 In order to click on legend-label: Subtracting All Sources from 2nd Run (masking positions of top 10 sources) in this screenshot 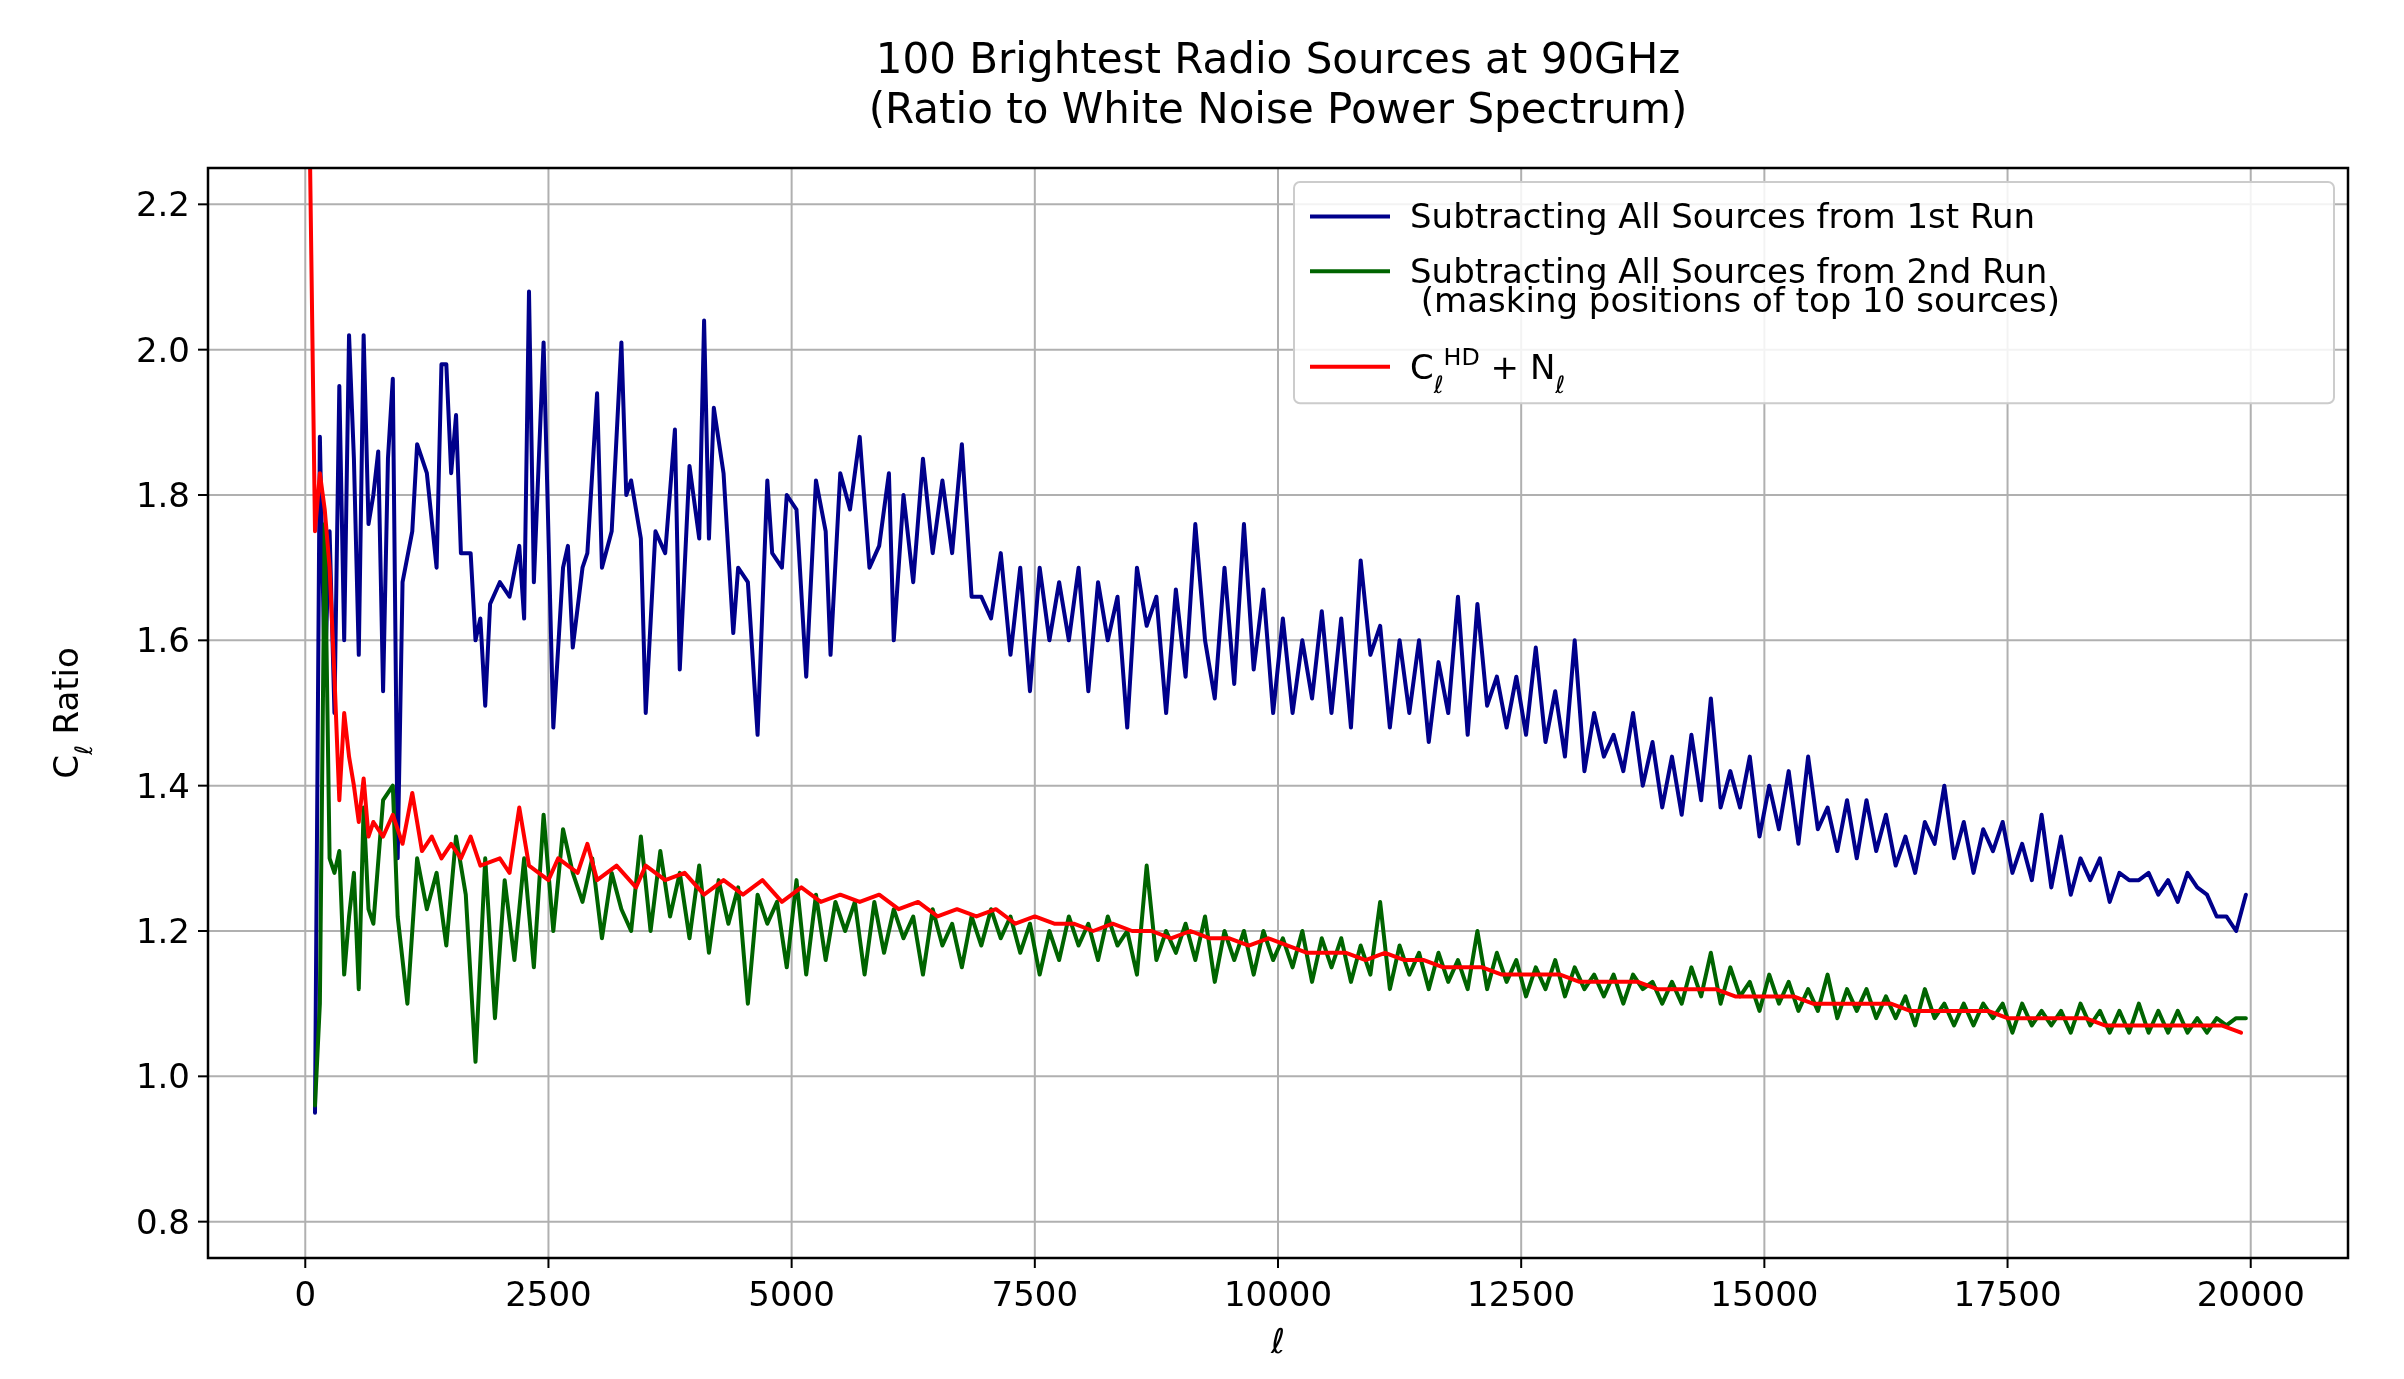, I will do `click(1735, 285)`.